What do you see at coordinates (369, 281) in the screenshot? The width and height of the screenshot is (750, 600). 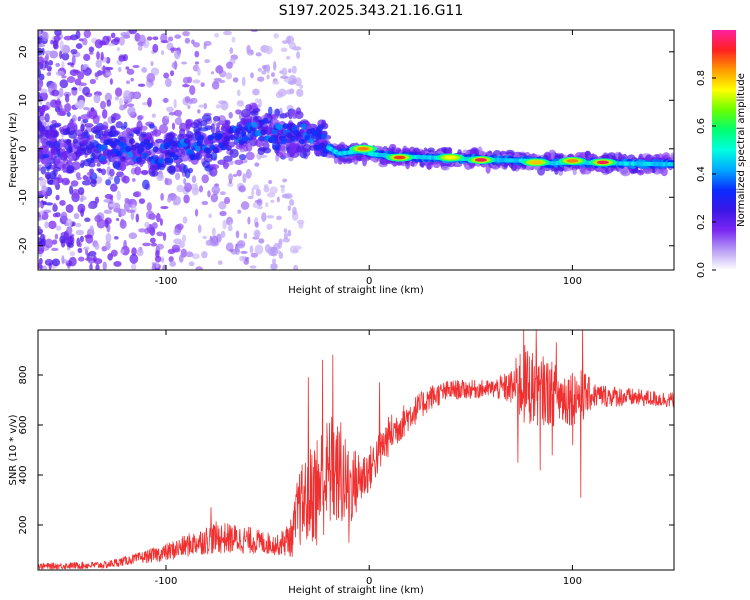 I see `x-tick-label: 0` at bounding box center [369, 281].